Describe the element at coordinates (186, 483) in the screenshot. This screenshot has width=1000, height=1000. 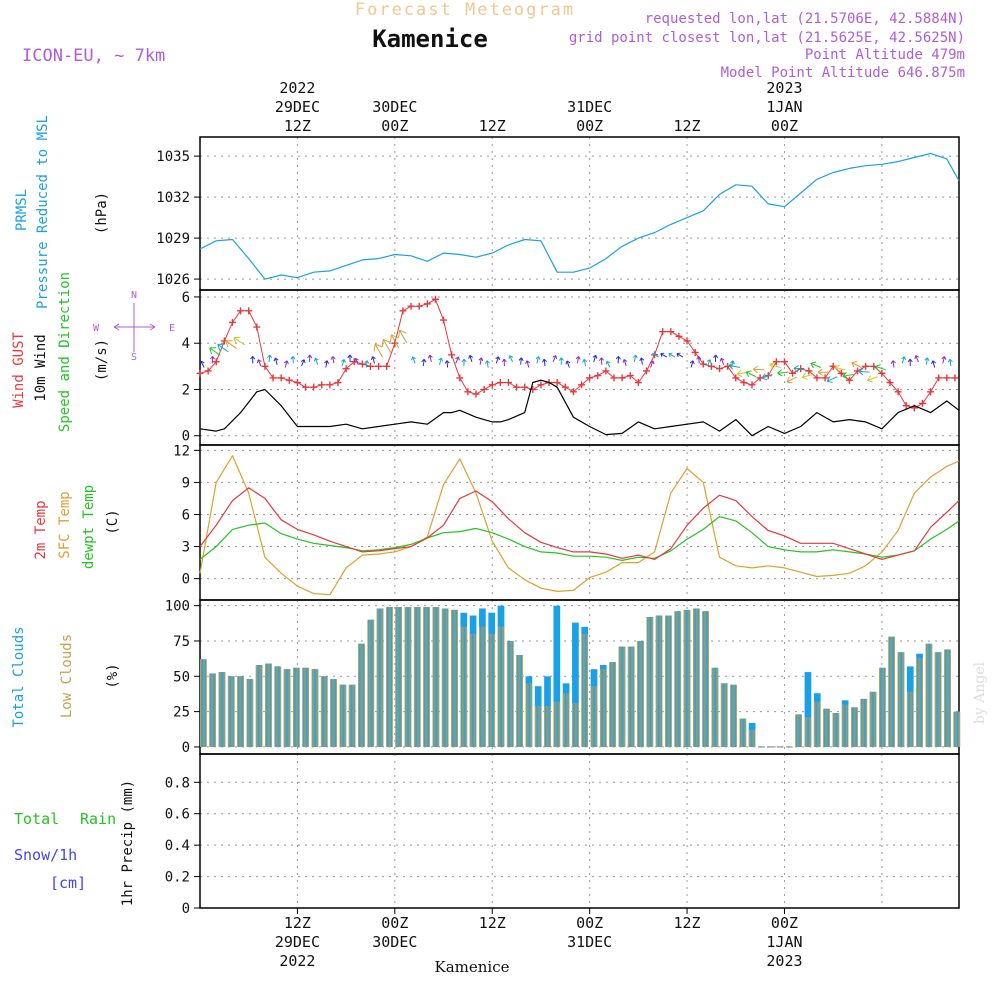
I see `ytick-label-temperature: 9` at that location.